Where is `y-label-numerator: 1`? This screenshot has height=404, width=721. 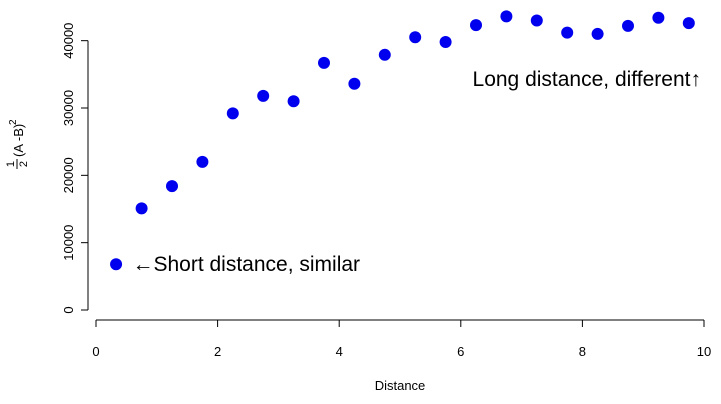 y-label-numerator: 1 is located at coordinates (11, 164).